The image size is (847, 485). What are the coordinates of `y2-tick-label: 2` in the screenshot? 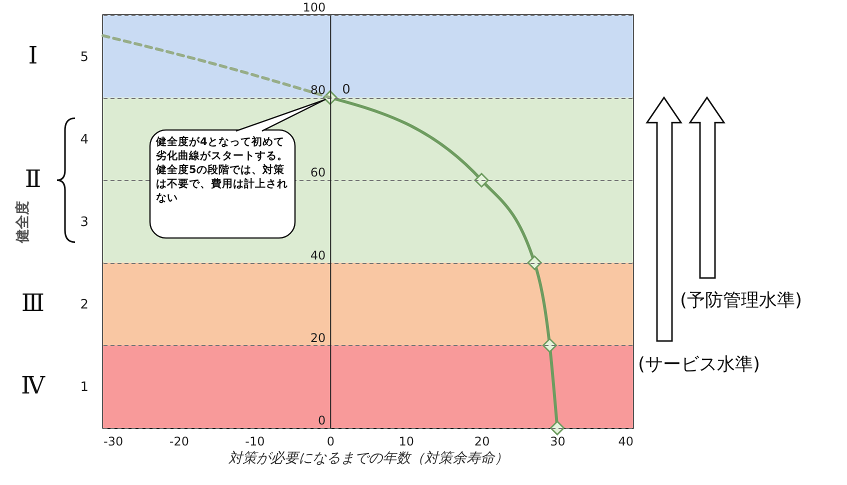 It's located at (84, 305).